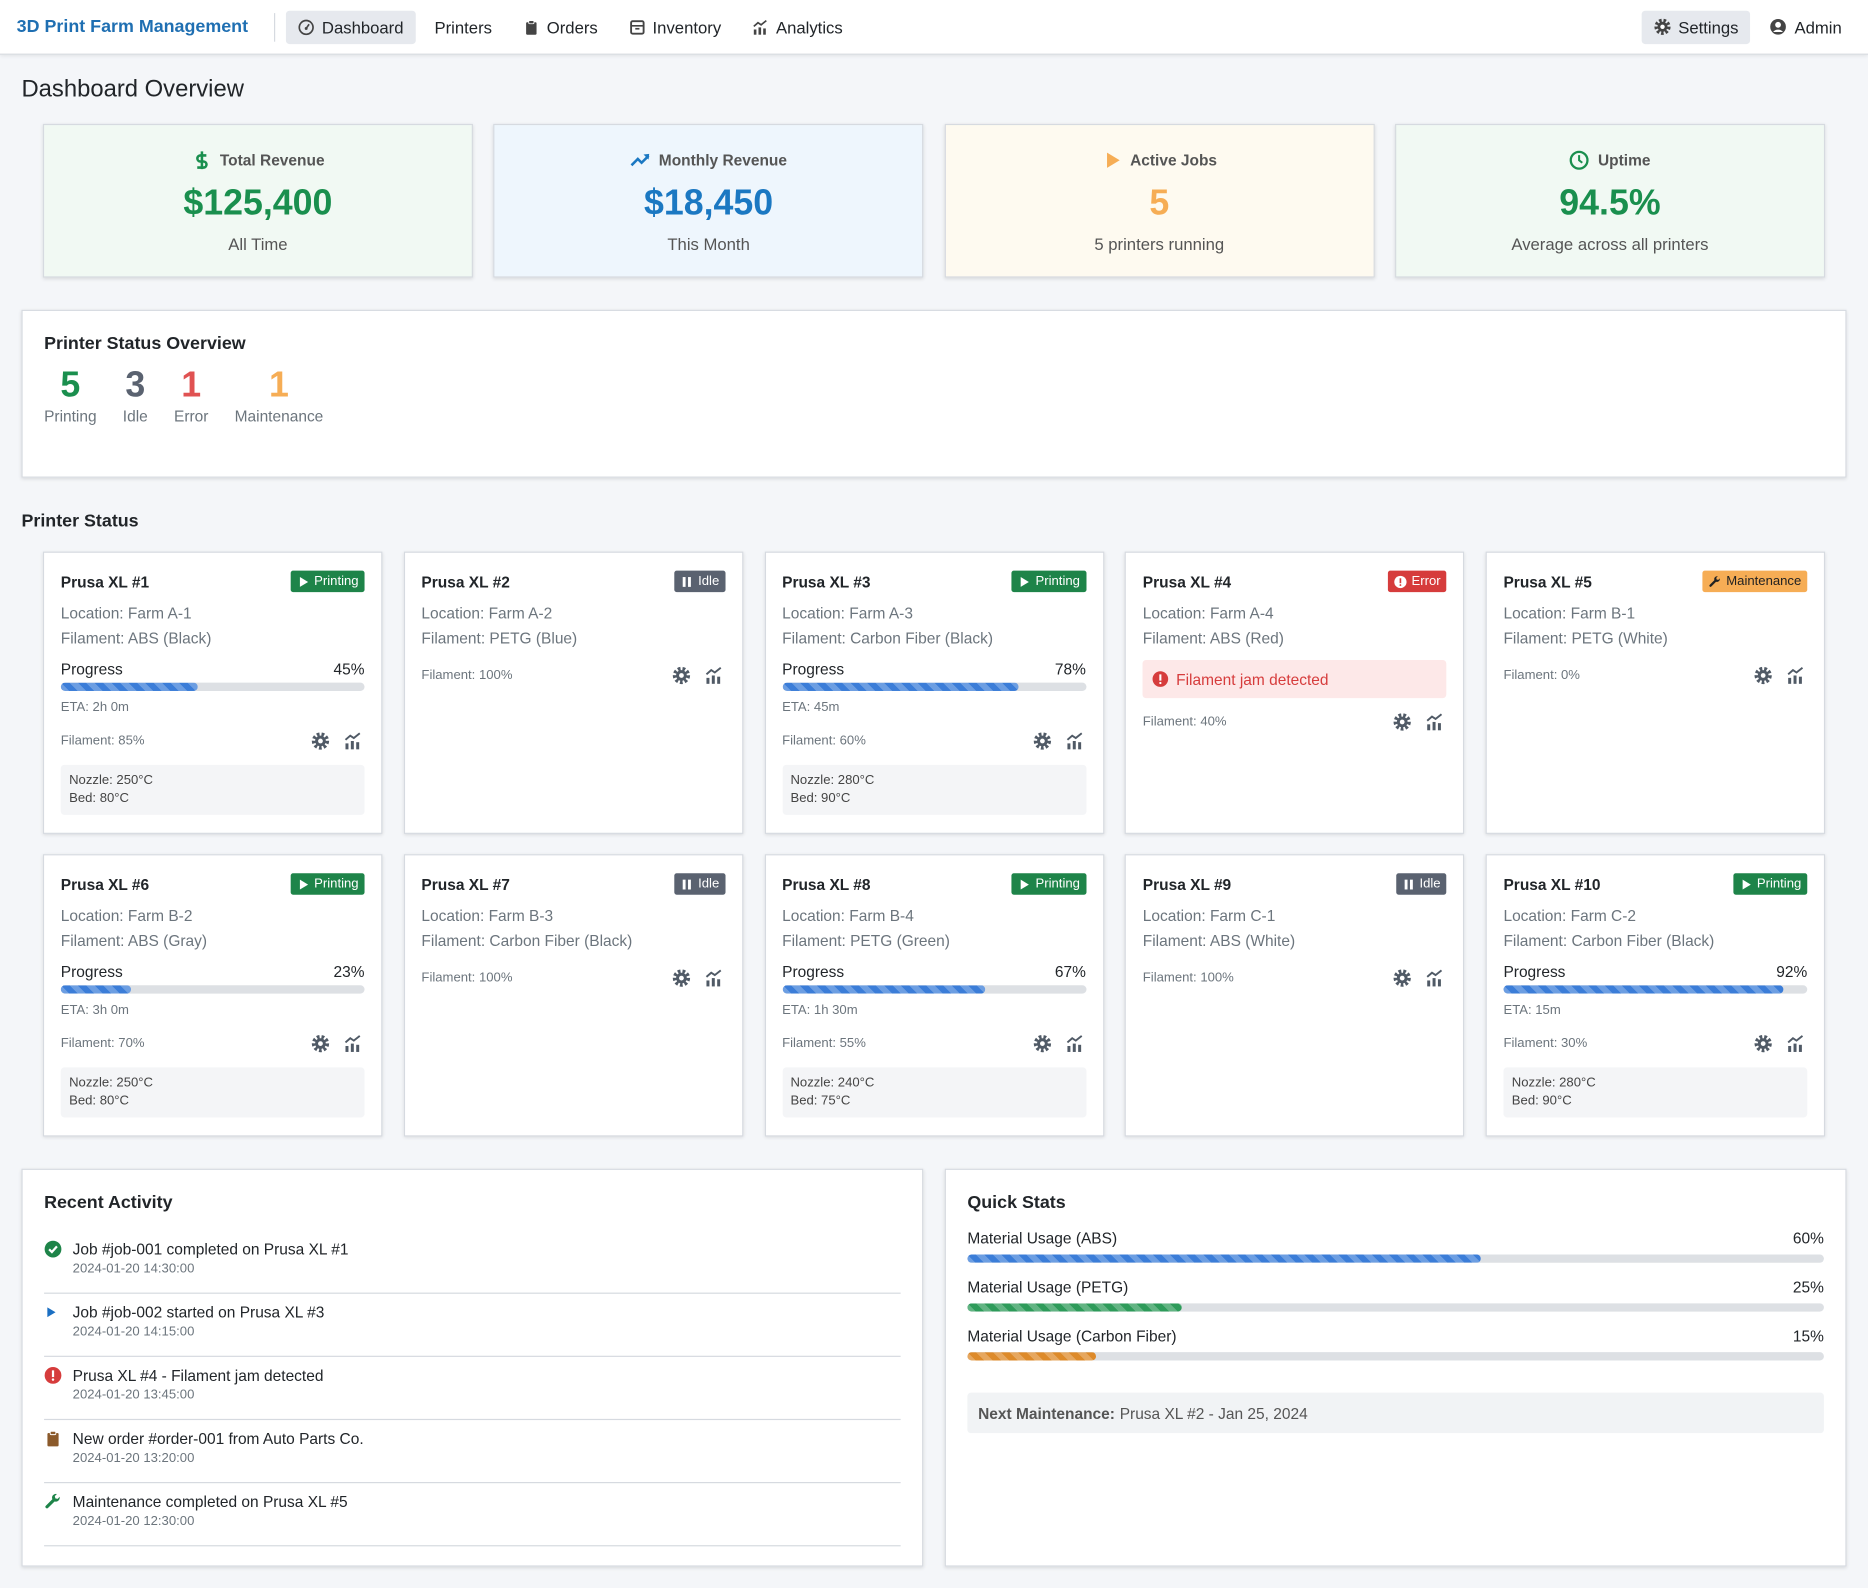 The height and width of the screenshot is (1588, 1868). What do you see at coordinates (351, 27) in the screenshot?
I see `nav-item: Dashboard` at bounding box center [351, 27].